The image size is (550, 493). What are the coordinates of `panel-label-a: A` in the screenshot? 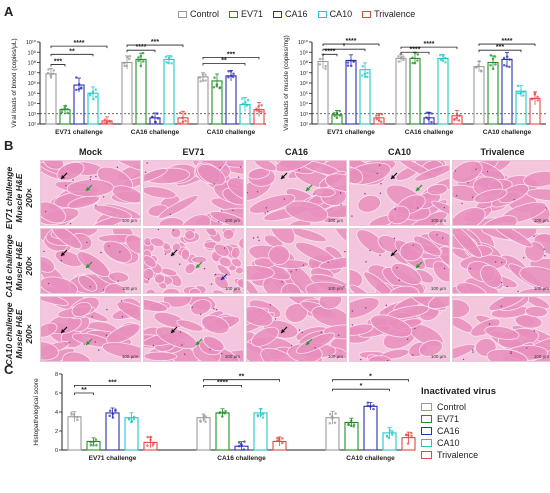 It's located at (9, 11).